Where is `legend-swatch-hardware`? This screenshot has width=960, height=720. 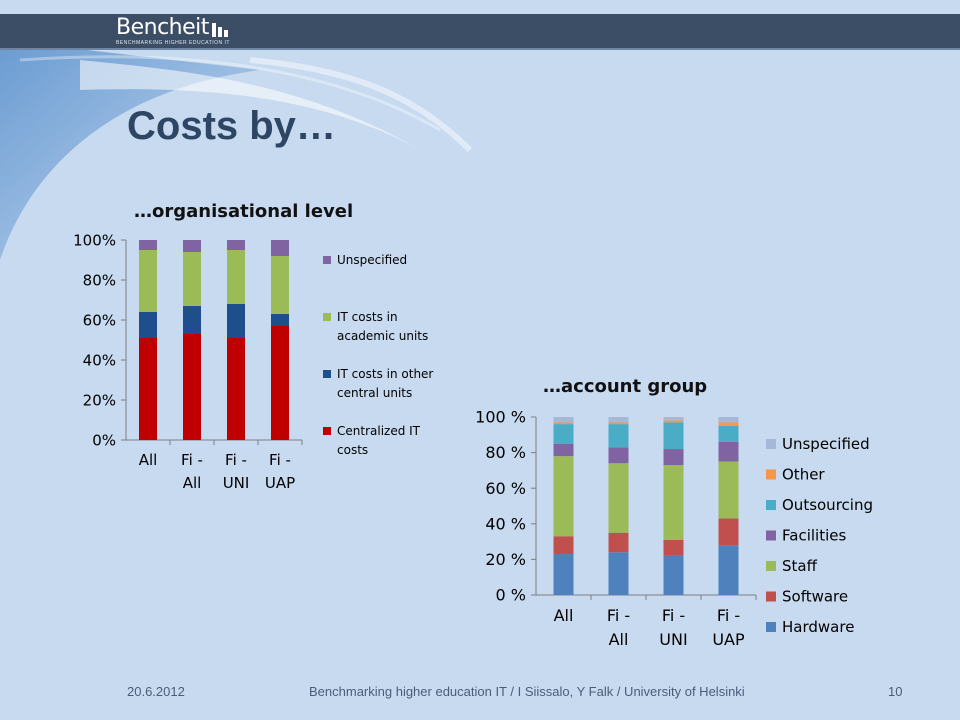 legend-swatch-hardware is located at coordinates (771, 627).